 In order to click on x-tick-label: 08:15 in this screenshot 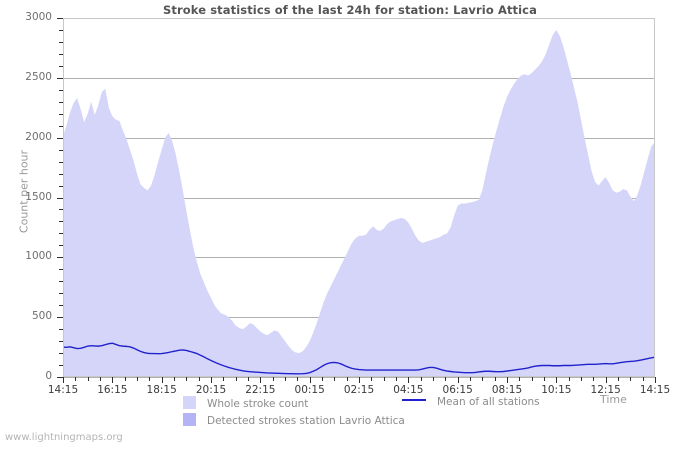, I will do `click(507, 390)`.